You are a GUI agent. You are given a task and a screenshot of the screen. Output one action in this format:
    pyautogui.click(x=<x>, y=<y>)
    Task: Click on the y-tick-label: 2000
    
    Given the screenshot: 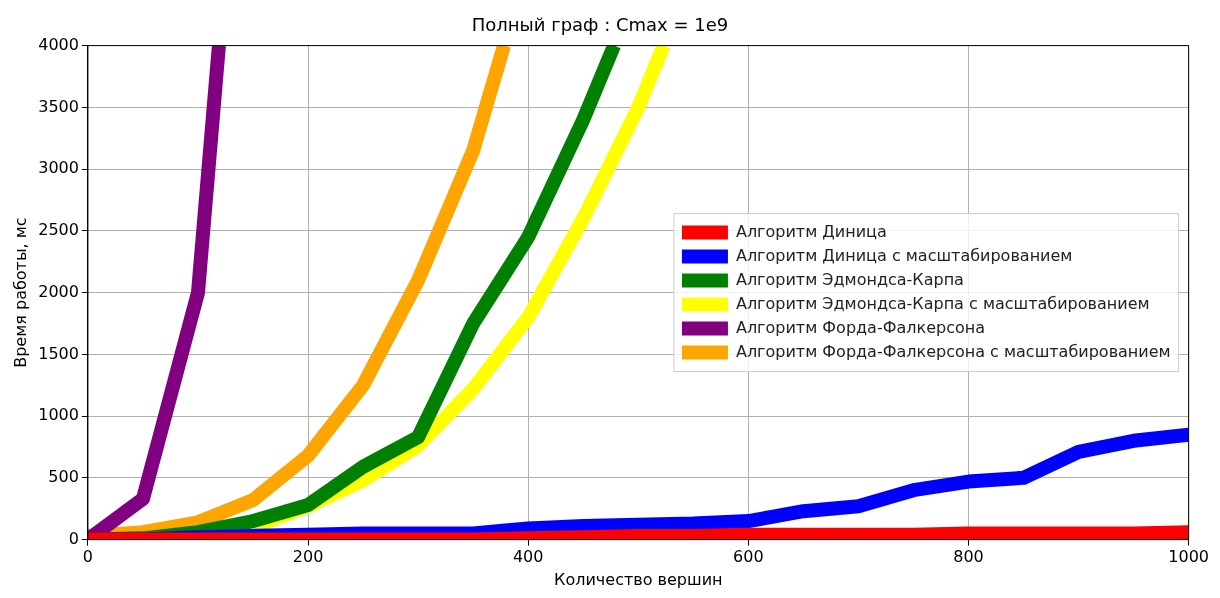 What is the action you would take?
    pyautogui.click(x=58, y=291)
    